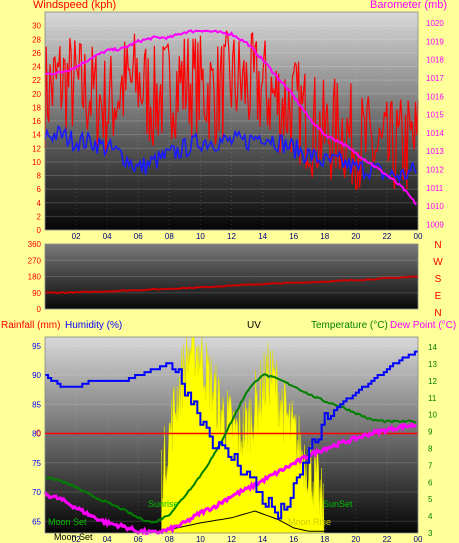  I want to click on temperature-y-tick-label: 9, so click(430, 432).